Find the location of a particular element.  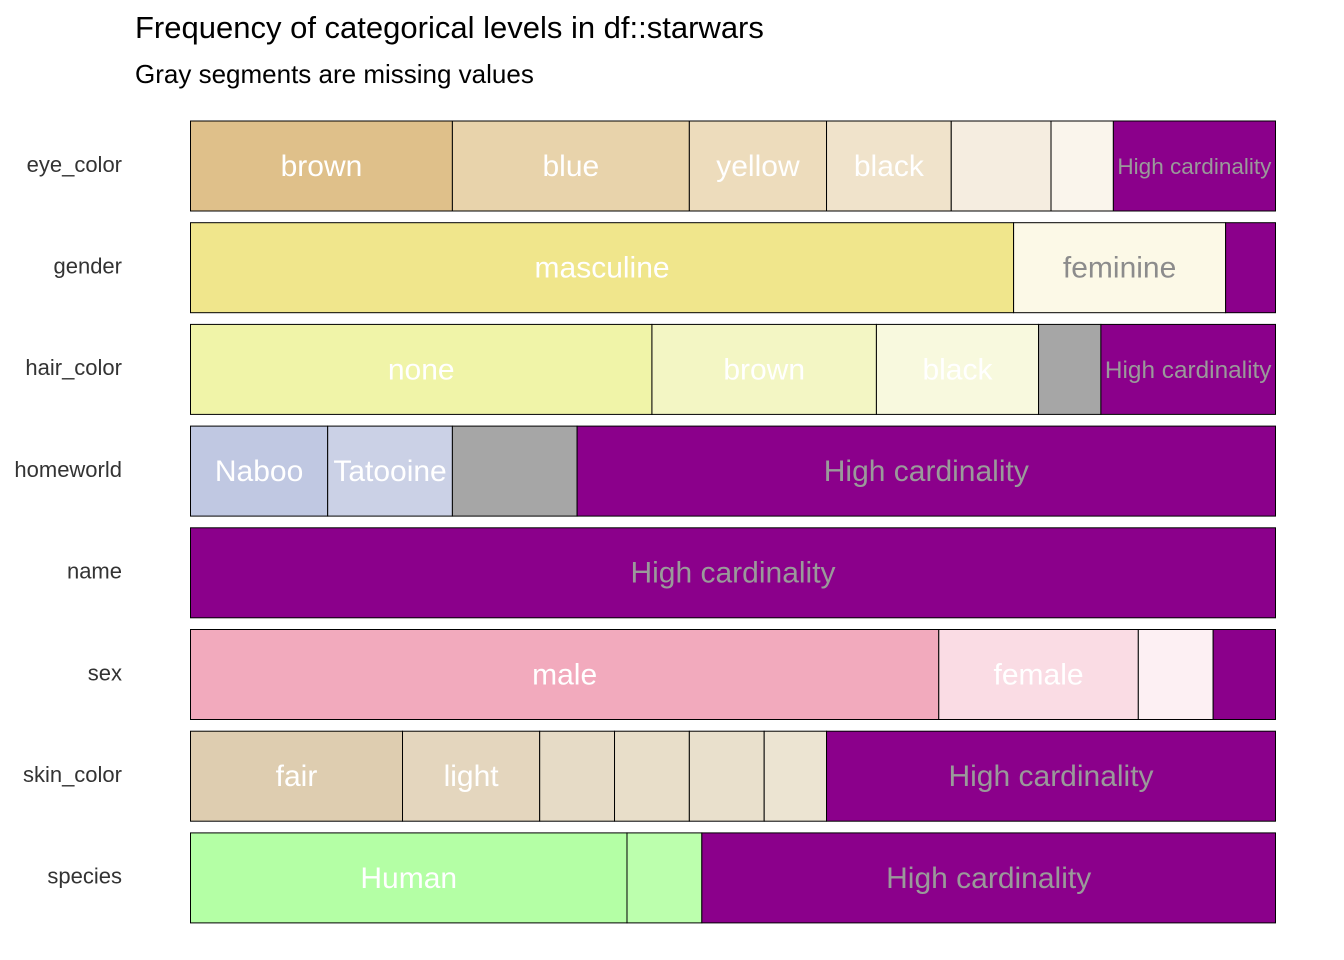

segment-label: feminine is located at coordinates (1119, 268).